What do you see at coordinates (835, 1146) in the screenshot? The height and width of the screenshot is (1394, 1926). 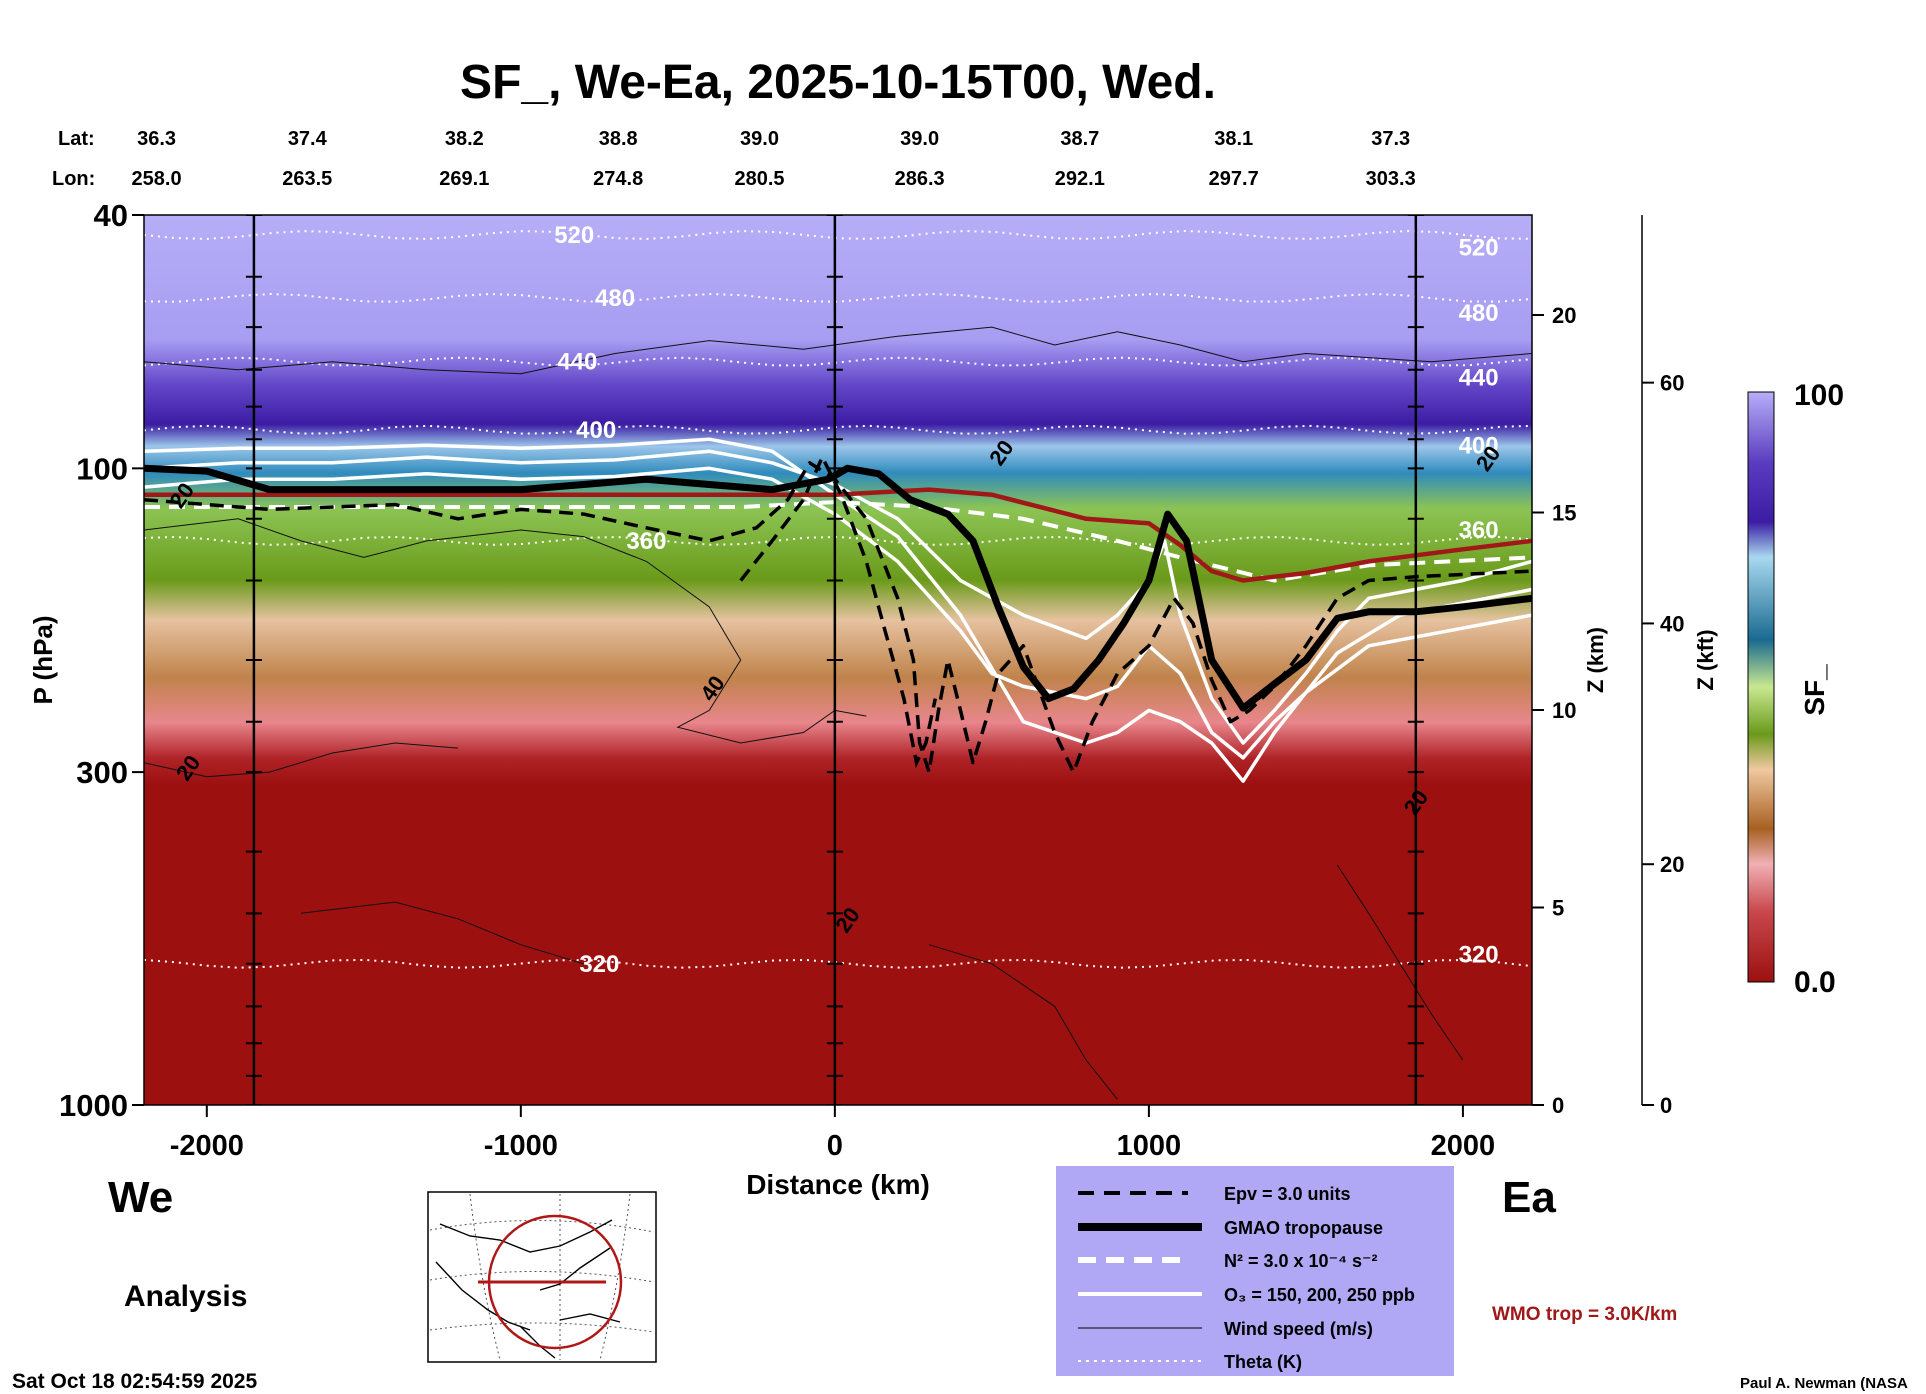 I see `x-tick-label: 0` at bounding box center [835, 1146].